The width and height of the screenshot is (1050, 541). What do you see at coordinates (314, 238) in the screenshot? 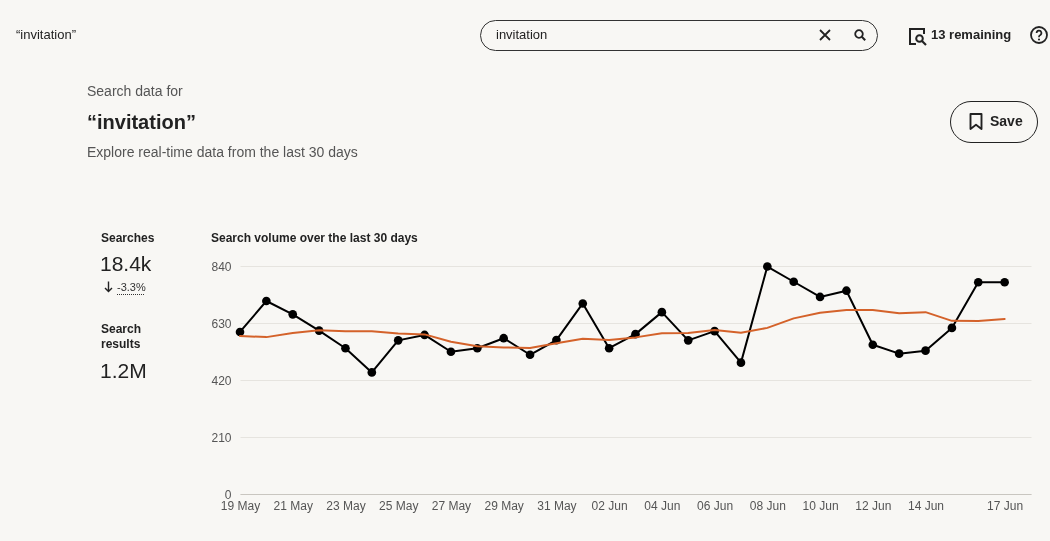
I see `chart-title: Search volume over the last 30 days` at bounding box center [314, 238].